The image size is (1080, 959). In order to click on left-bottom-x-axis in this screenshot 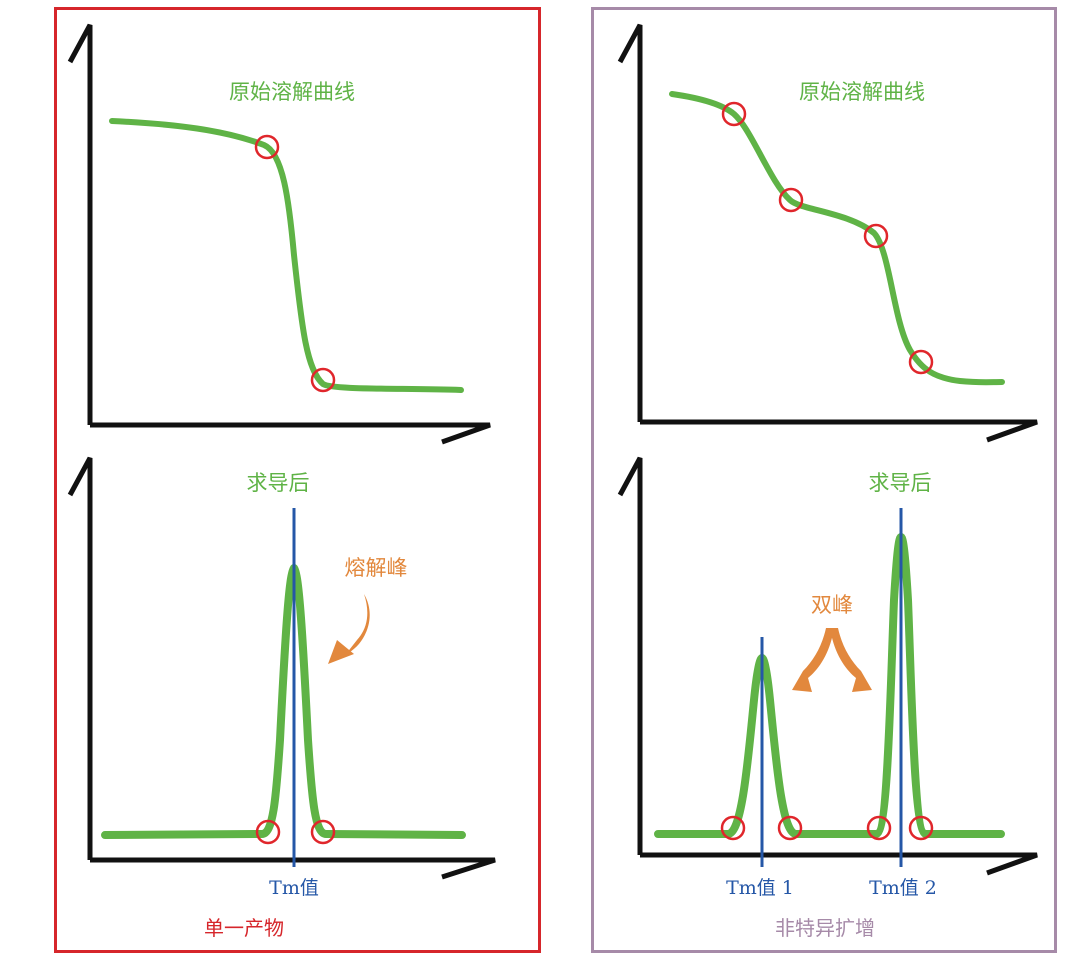, I will do `click(293, 868)`.